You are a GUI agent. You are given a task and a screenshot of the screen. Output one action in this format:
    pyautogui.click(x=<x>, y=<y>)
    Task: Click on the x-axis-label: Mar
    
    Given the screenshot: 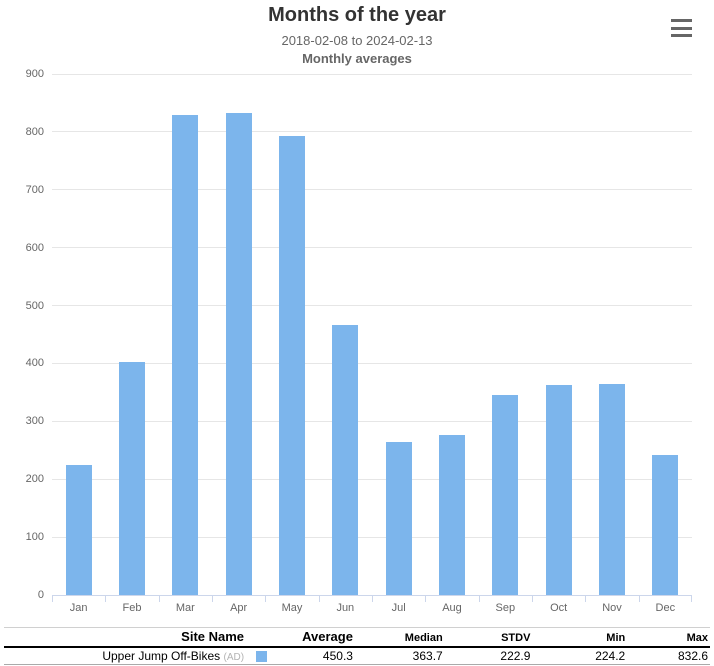 What is the action you would take?
    pyautogui.click(x=185, y=608)
    